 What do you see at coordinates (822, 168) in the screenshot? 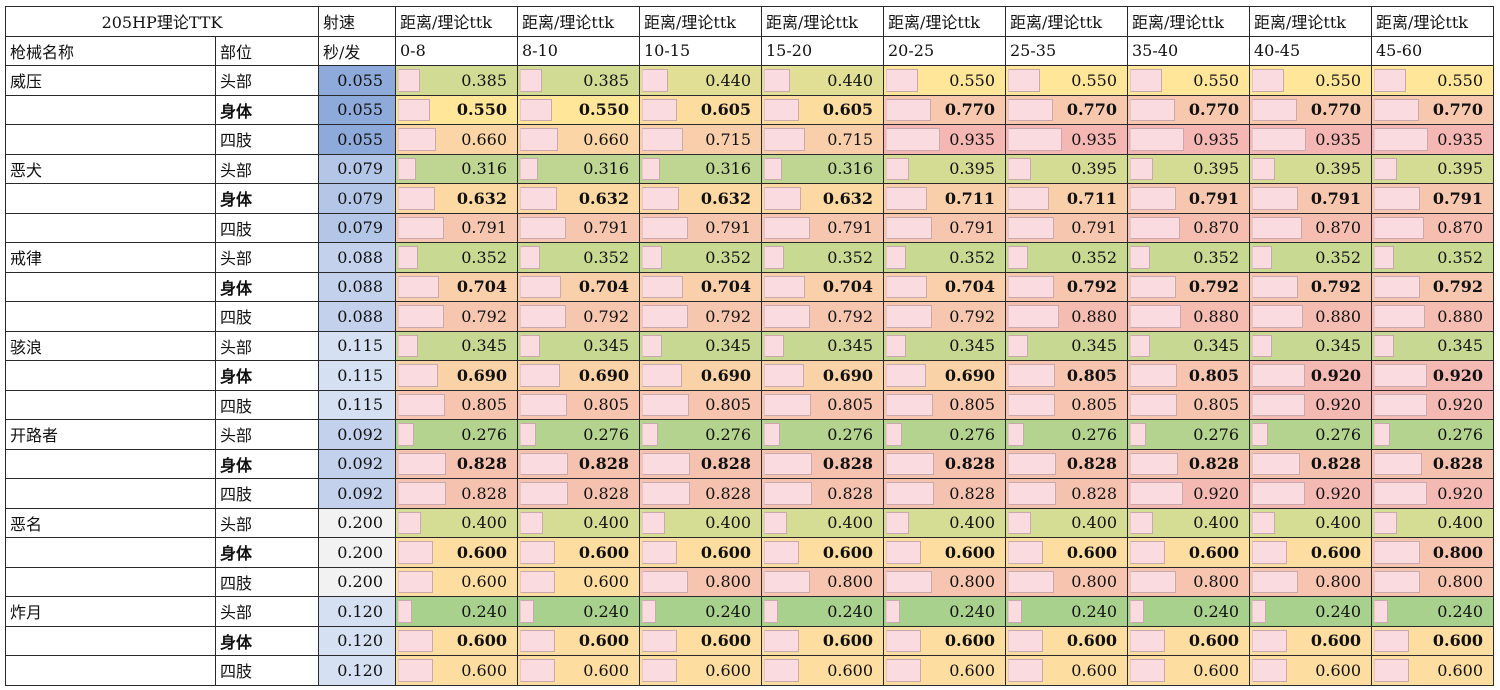
I see `ttk-cell: 0.316` at bounding box center [822, 168].